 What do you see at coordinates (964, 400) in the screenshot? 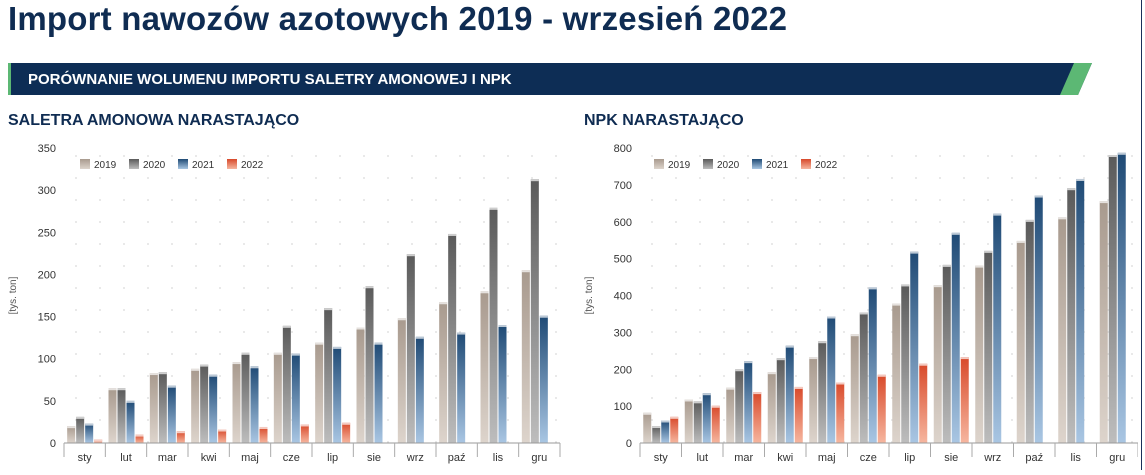
I see `bar-2022-sie` at bounding box center [964, 400].